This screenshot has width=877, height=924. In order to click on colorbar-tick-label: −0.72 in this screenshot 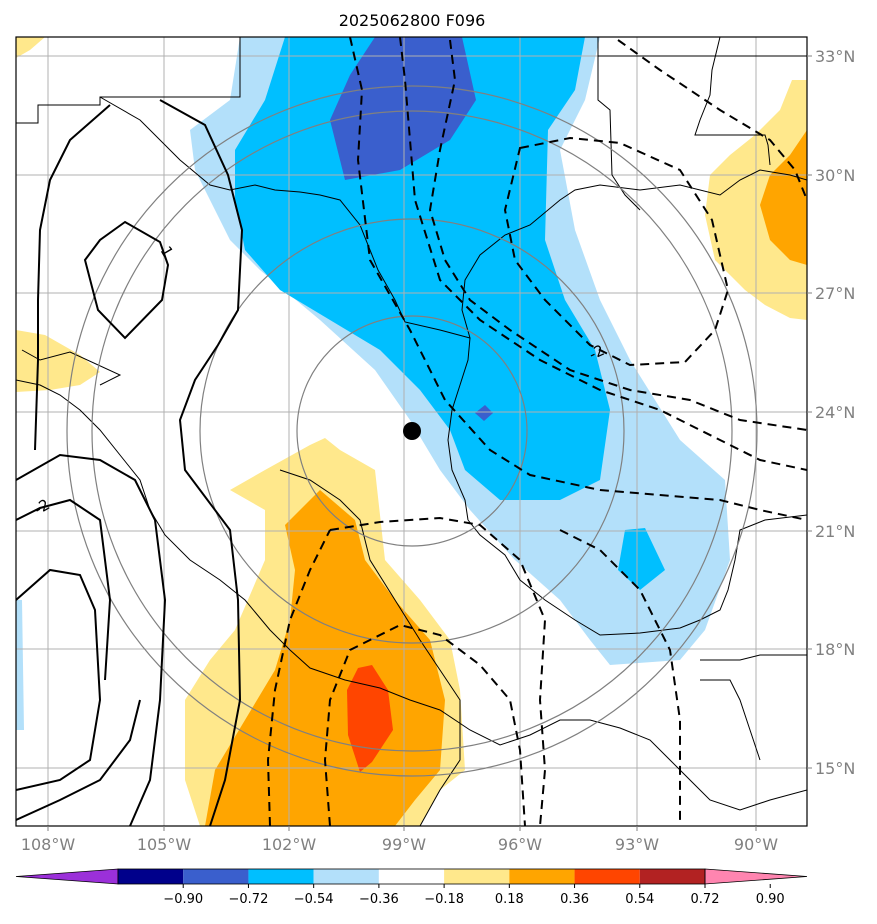, I will do `click(249, 899)`.